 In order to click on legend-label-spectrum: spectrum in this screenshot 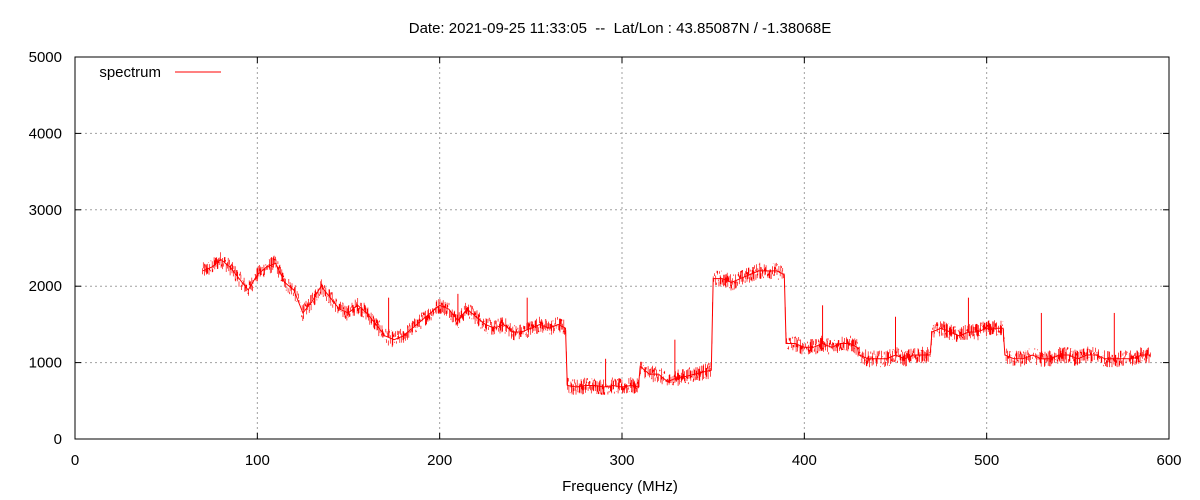, I will do `click(130, 72)`.